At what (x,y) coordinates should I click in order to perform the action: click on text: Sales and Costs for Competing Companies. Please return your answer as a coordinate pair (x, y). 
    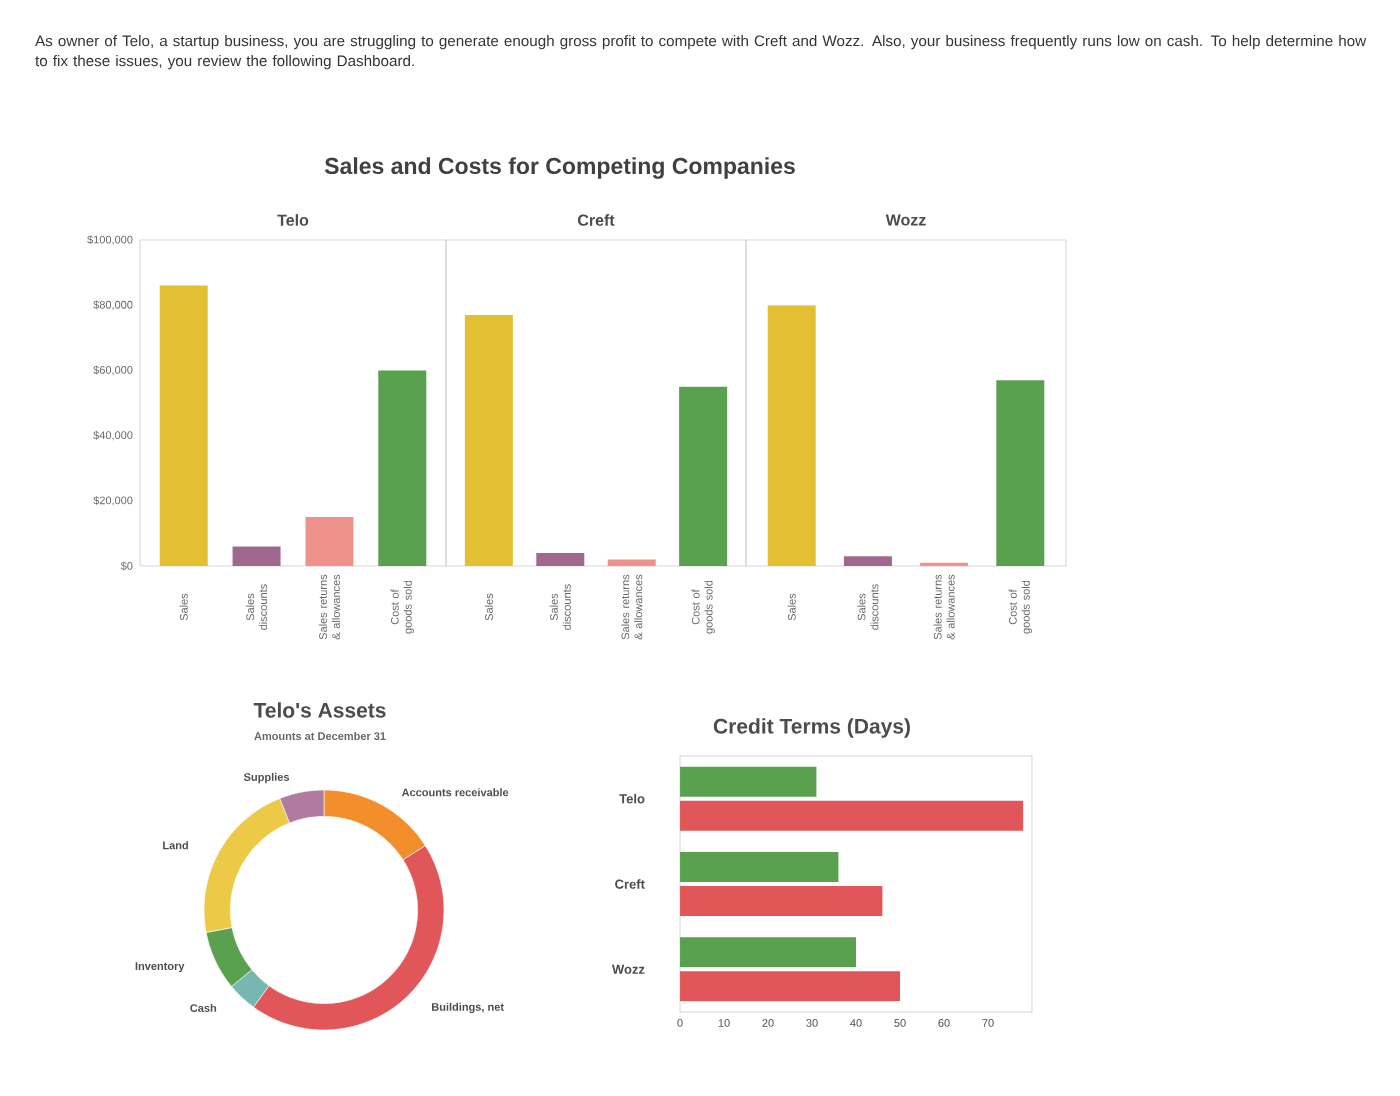
    Looking at the image, I should click on (559, 168).